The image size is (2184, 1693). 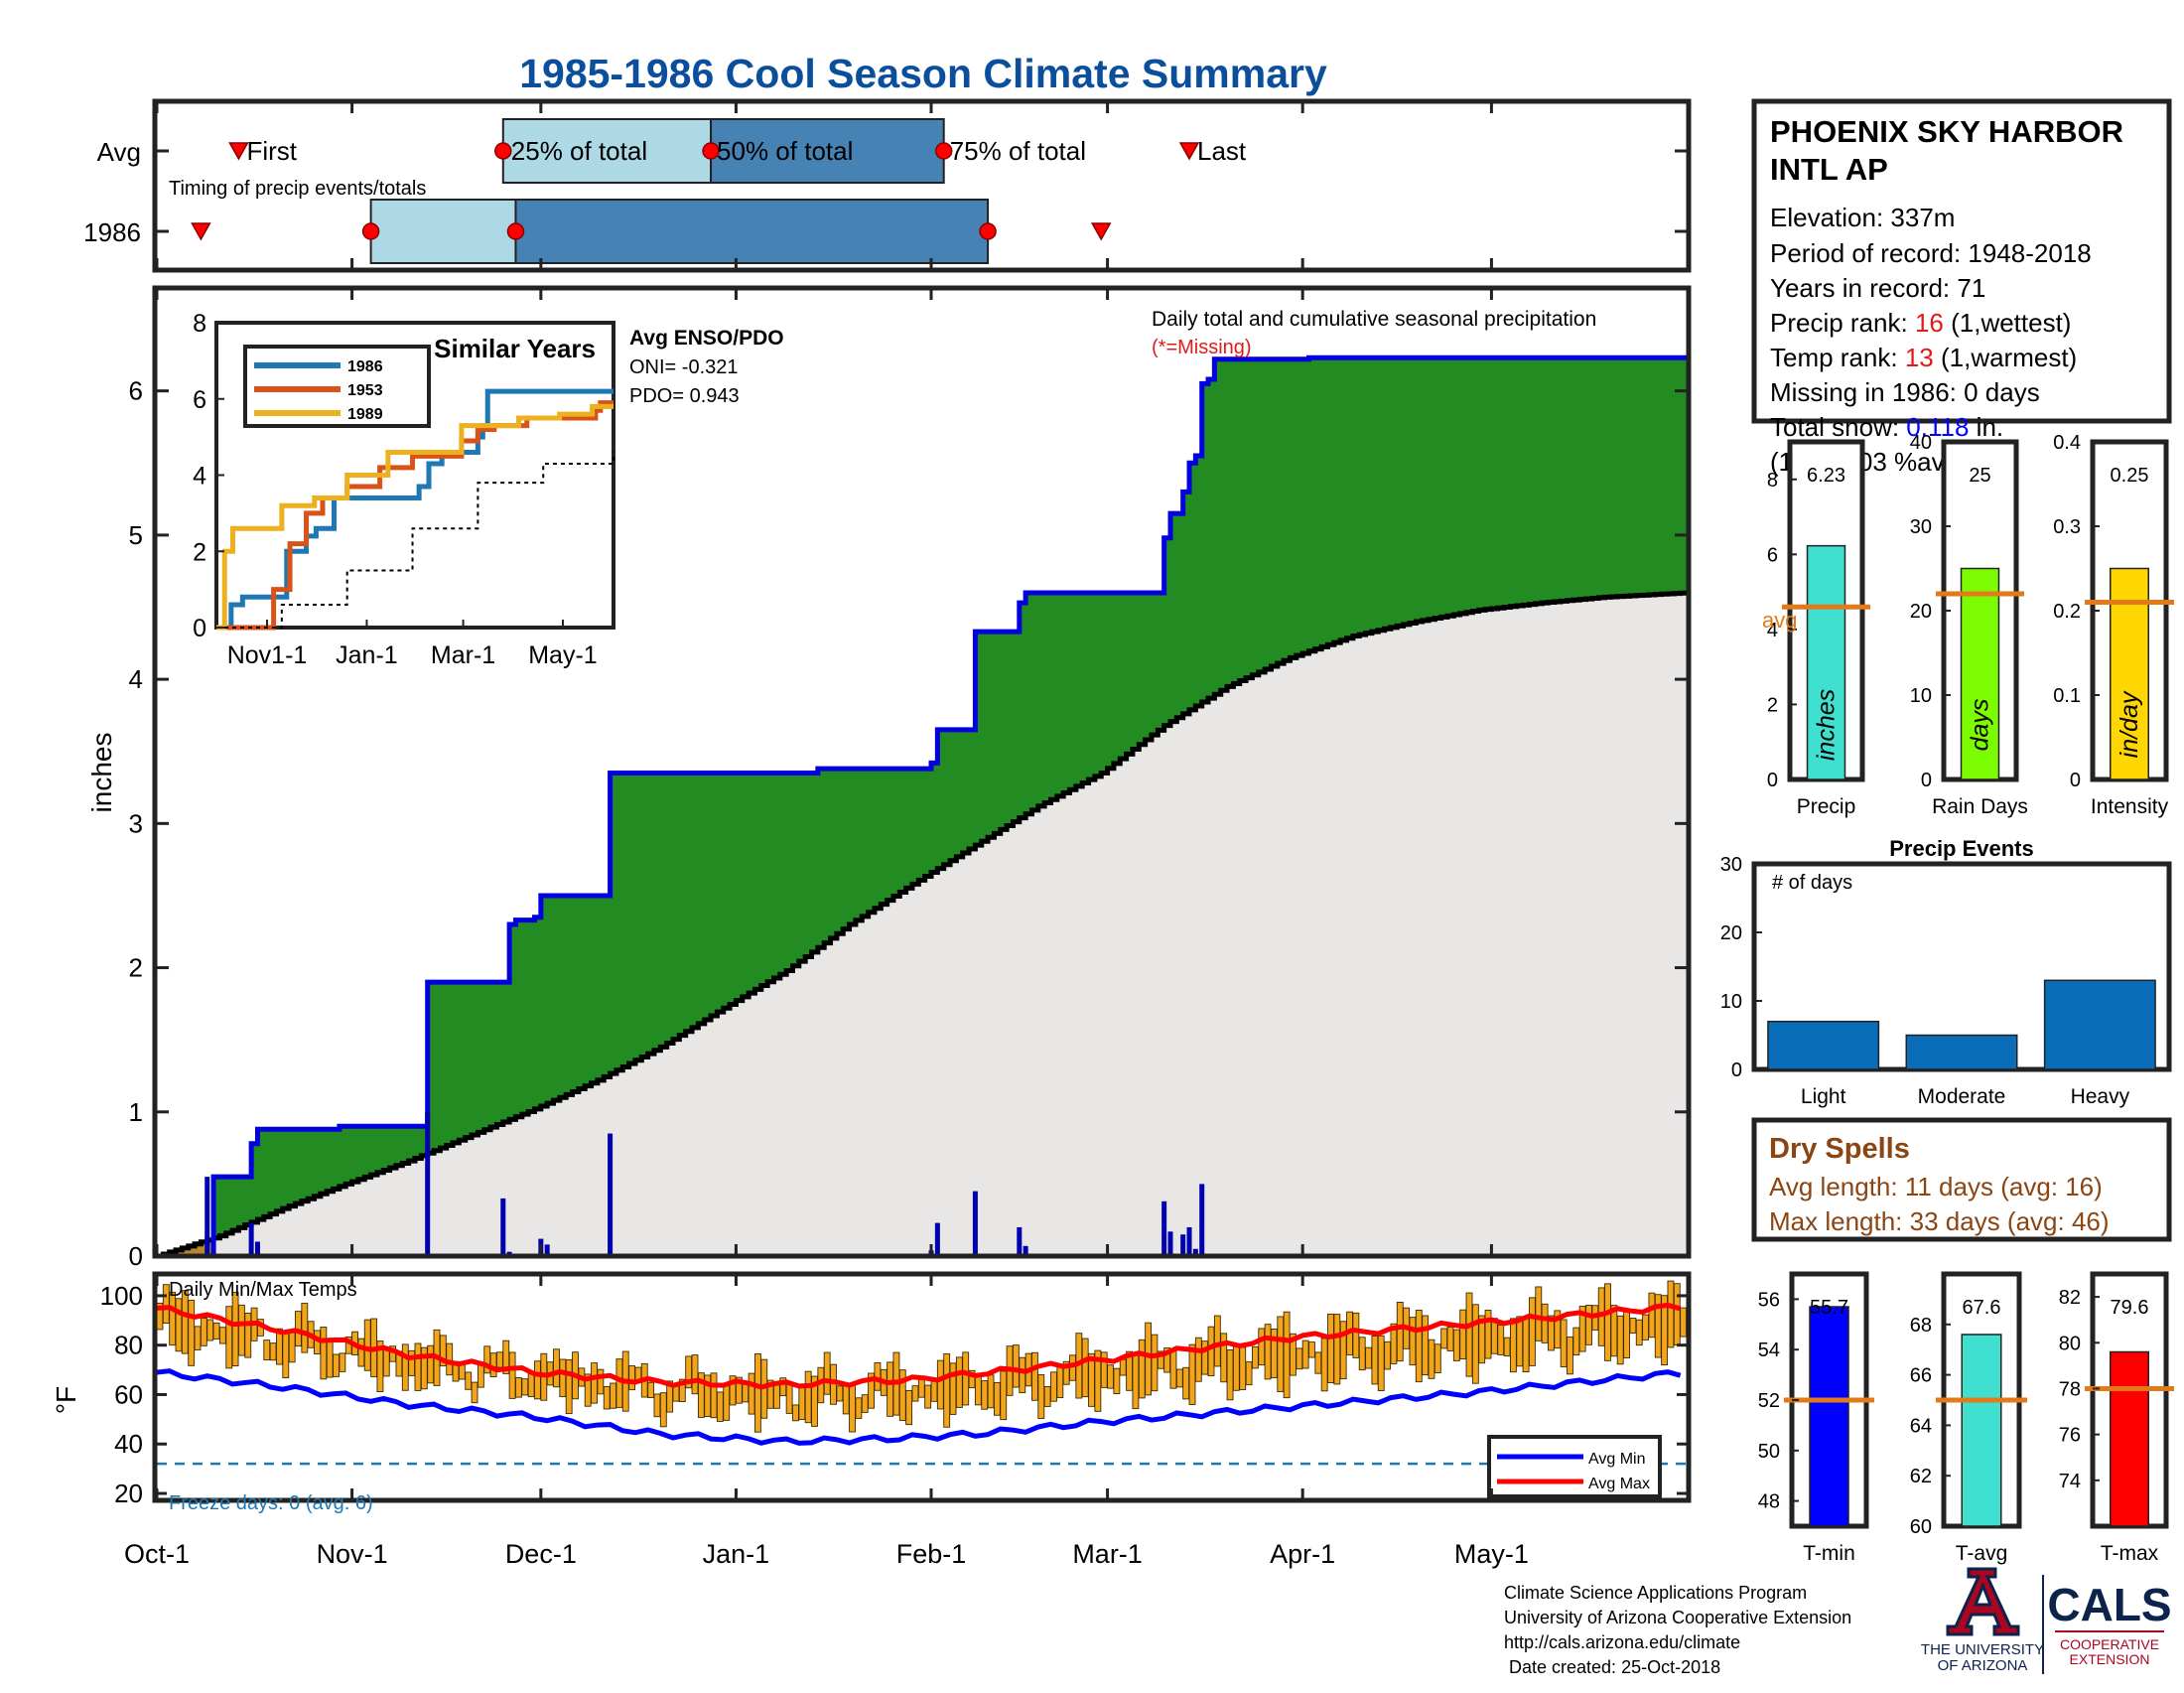 What do you see at coordinates (2070, 1436) in the screenshot?
I see `temp-2-y-tick-label: 76` at bounding box center [2070, 1436].